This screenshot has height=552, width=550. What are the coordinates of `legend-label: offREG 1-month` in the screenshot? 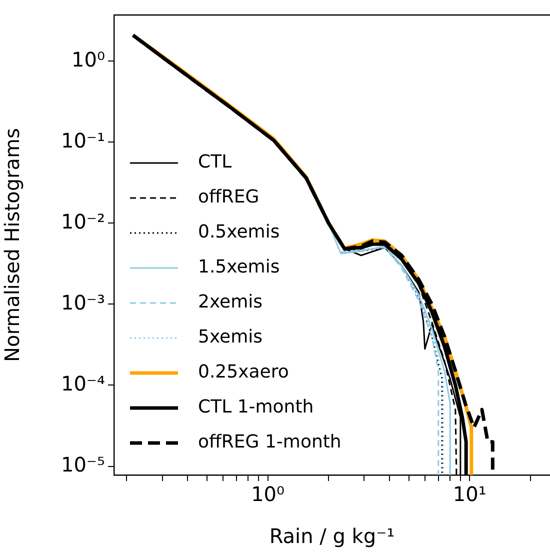 It's located at (270, 442).